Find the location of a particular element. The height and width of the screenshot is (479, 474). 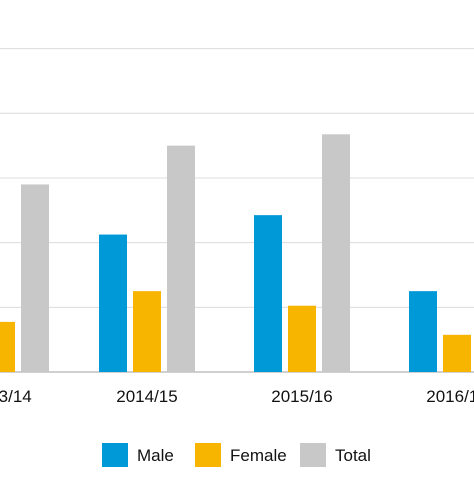

x-tick-label: 2014/15 is located at coordinates (146, 396).